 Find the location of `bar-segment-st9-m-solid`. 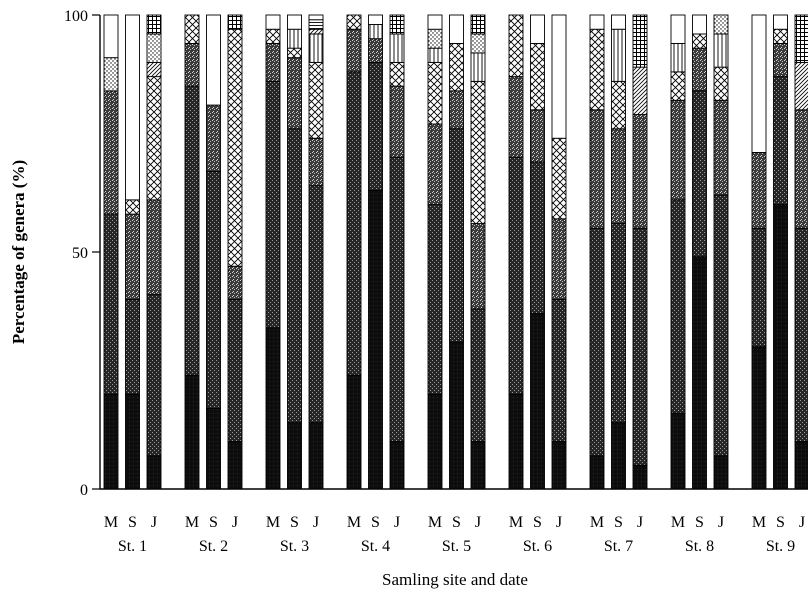

bar-segment-st9-m-solid is located at coordinates (759, 418).